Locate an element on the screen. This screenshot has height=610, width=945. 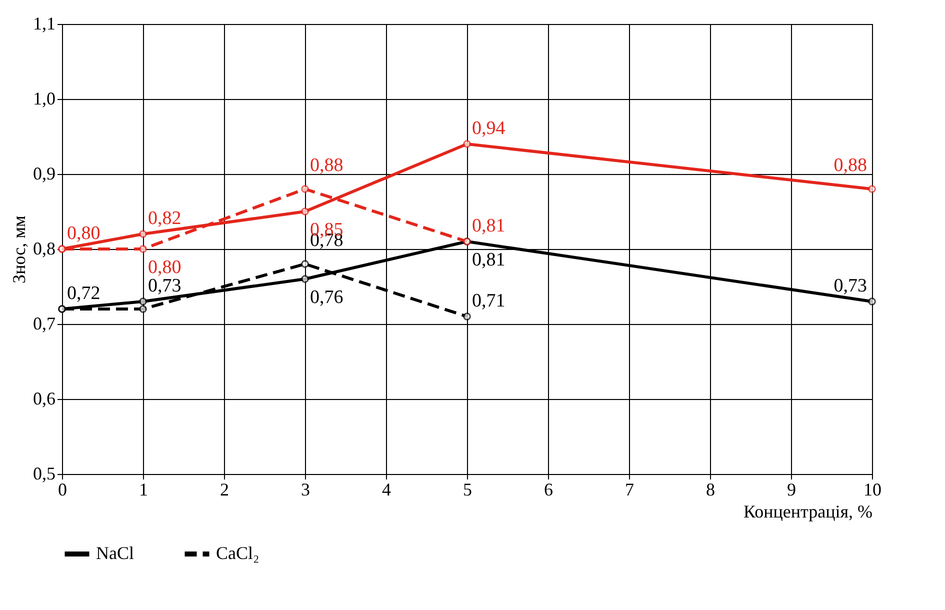
y-tick-label: 1,1 is located at coordinates (44, 24).